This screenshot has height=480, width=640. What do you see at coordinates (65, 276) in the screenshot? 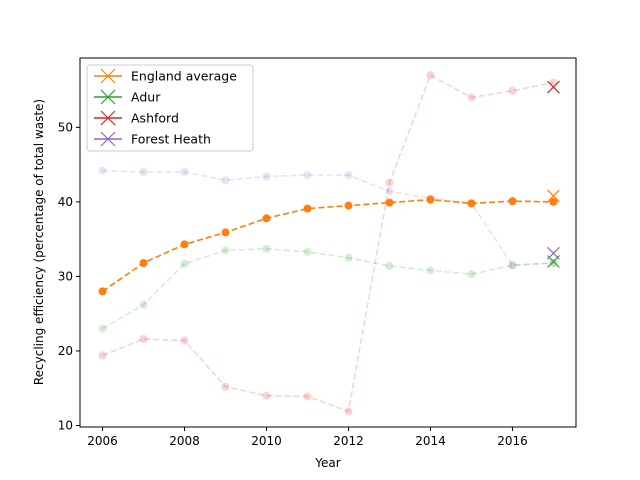
I see `y-tick-label: 30` at bounding box center [65, 276].